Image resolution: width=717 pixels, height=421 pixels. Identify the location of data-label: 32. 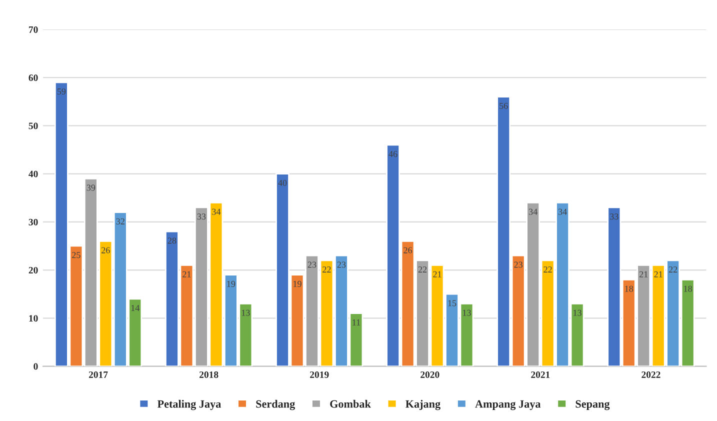
(120, 221).